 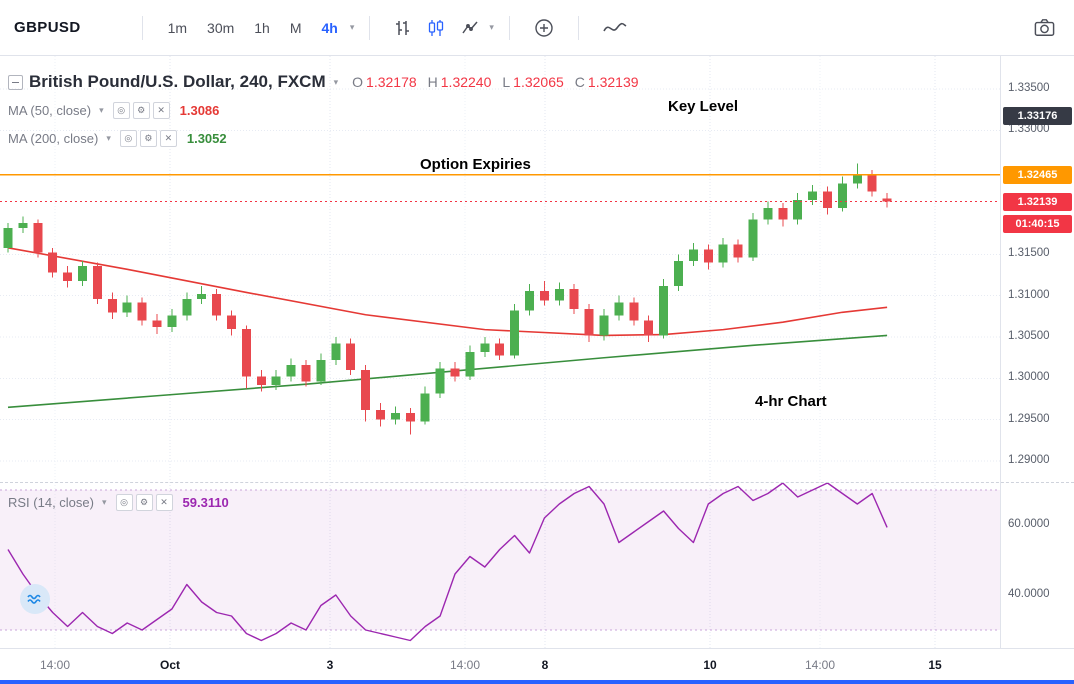 I want to click on screenshot-camera-icon, so click(x=1044, y=28).